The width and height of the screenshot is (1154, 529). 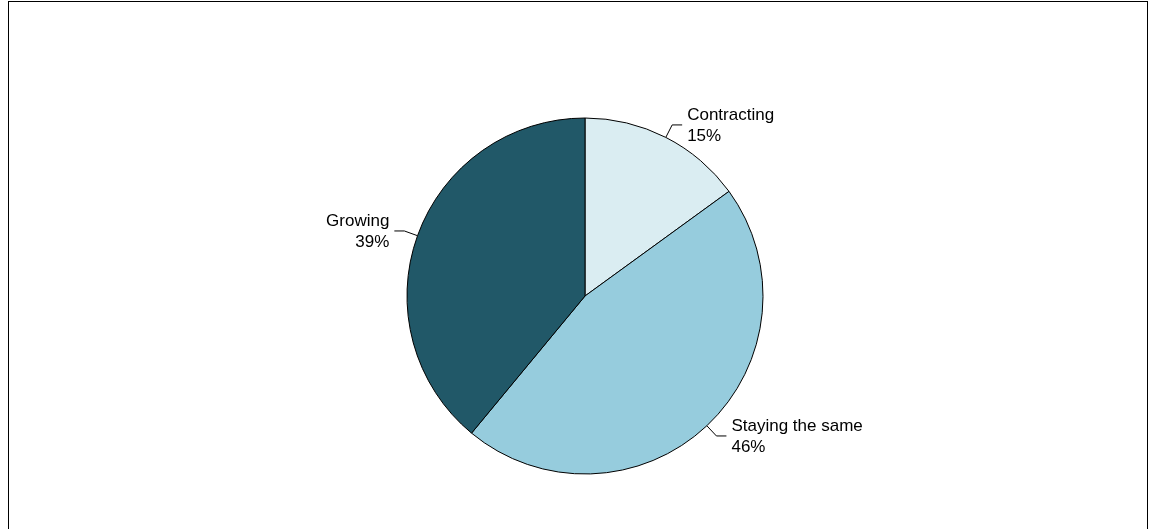 What do you see at coordinates (372, 241) in the screenshot?
I see `data-label: 39%` at bounding box center [372, 241].